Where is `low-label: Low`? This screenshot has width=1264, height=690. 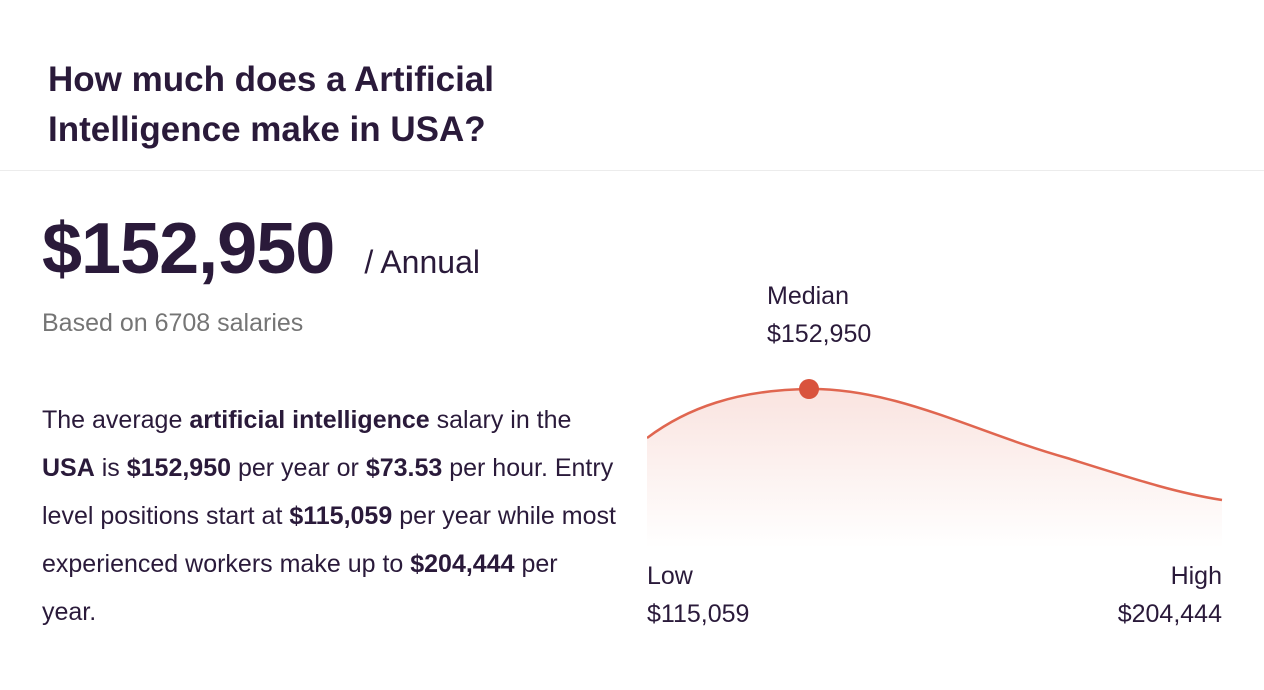
low-label: Low is located at coordinates (670, 576).